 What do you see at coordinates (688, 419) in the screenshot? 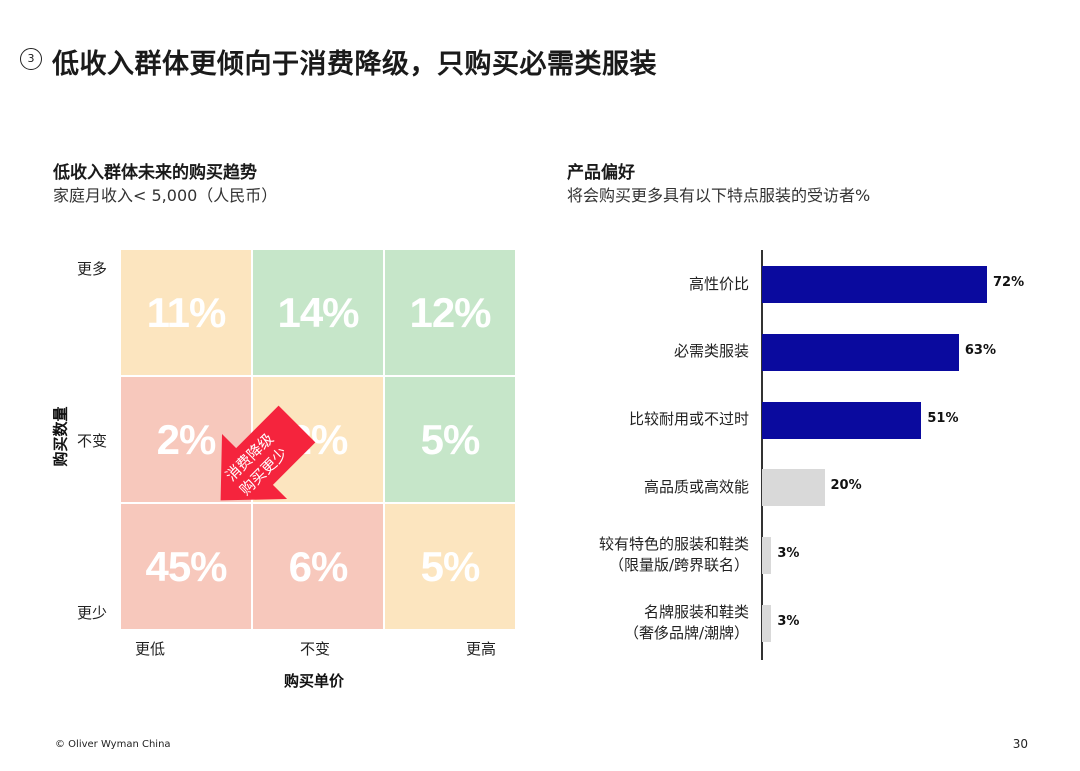
I see `bar-category-label-line: 比较耐用或不过时` at bounding box center [688, 419].